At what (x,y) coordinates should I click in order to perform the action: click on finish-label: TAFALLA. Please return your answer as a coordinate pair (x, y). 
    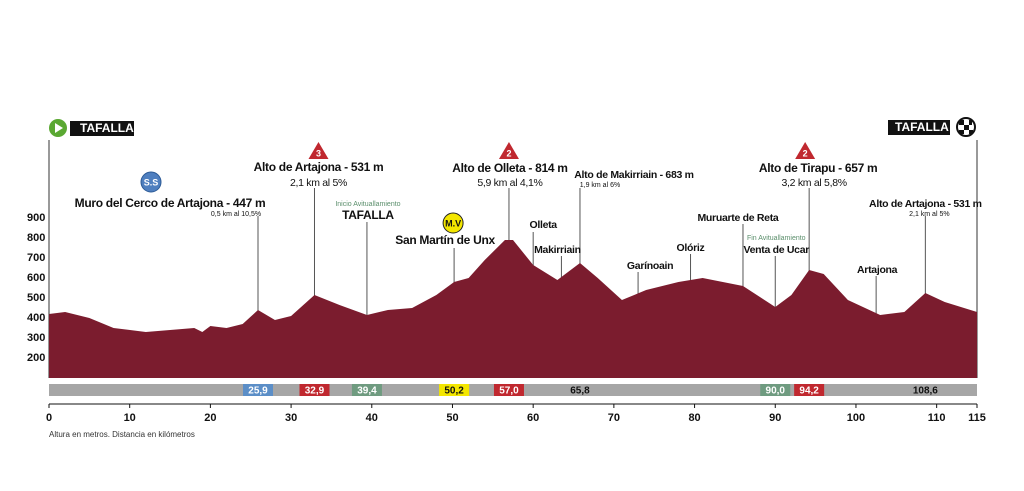
    Looking at the image, I should click on (922, 127).